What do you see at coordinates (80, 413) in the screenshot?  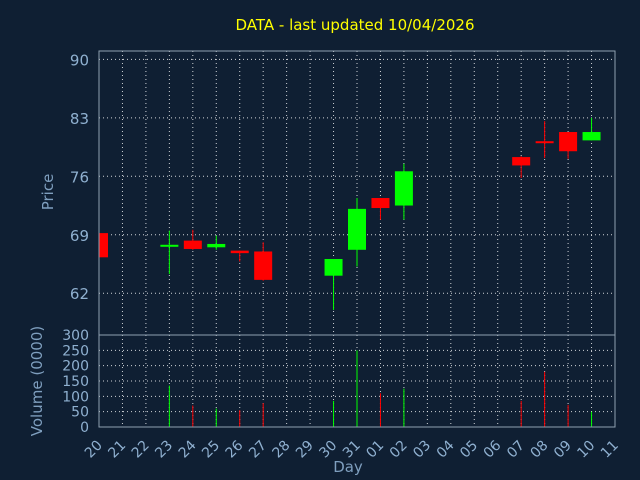 I see `volume-tick-label: 50` at bounding box center [80, 413].